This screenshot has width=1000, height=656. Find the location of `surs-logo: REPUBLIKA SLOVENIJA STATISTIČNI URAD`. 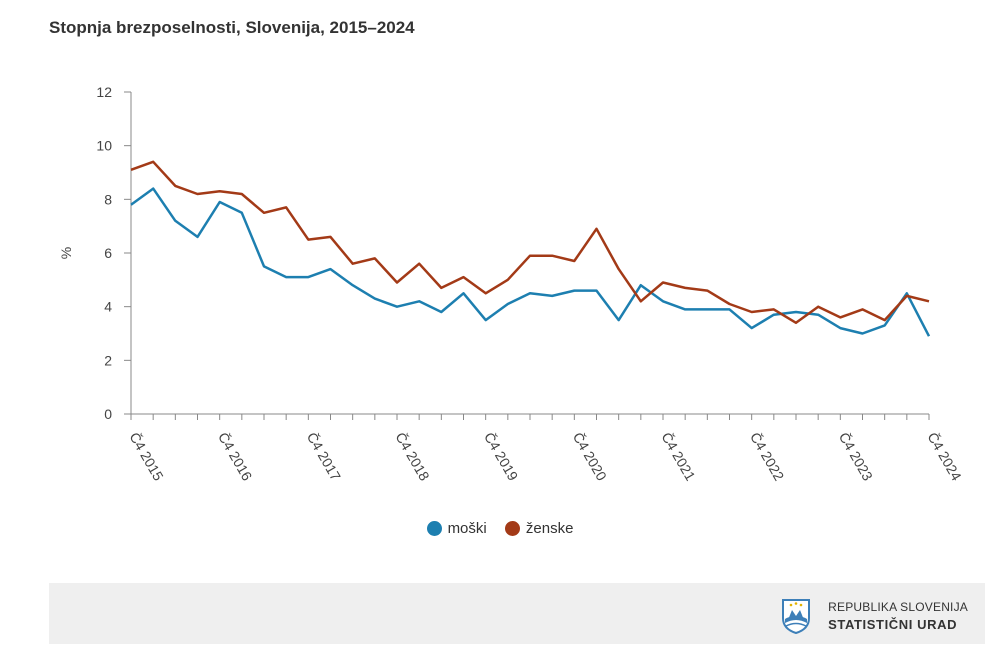

surs-logo: REPUBLIKA SLOVENIJA STATISTIČNI URAD is located at coordinates (874, 616).